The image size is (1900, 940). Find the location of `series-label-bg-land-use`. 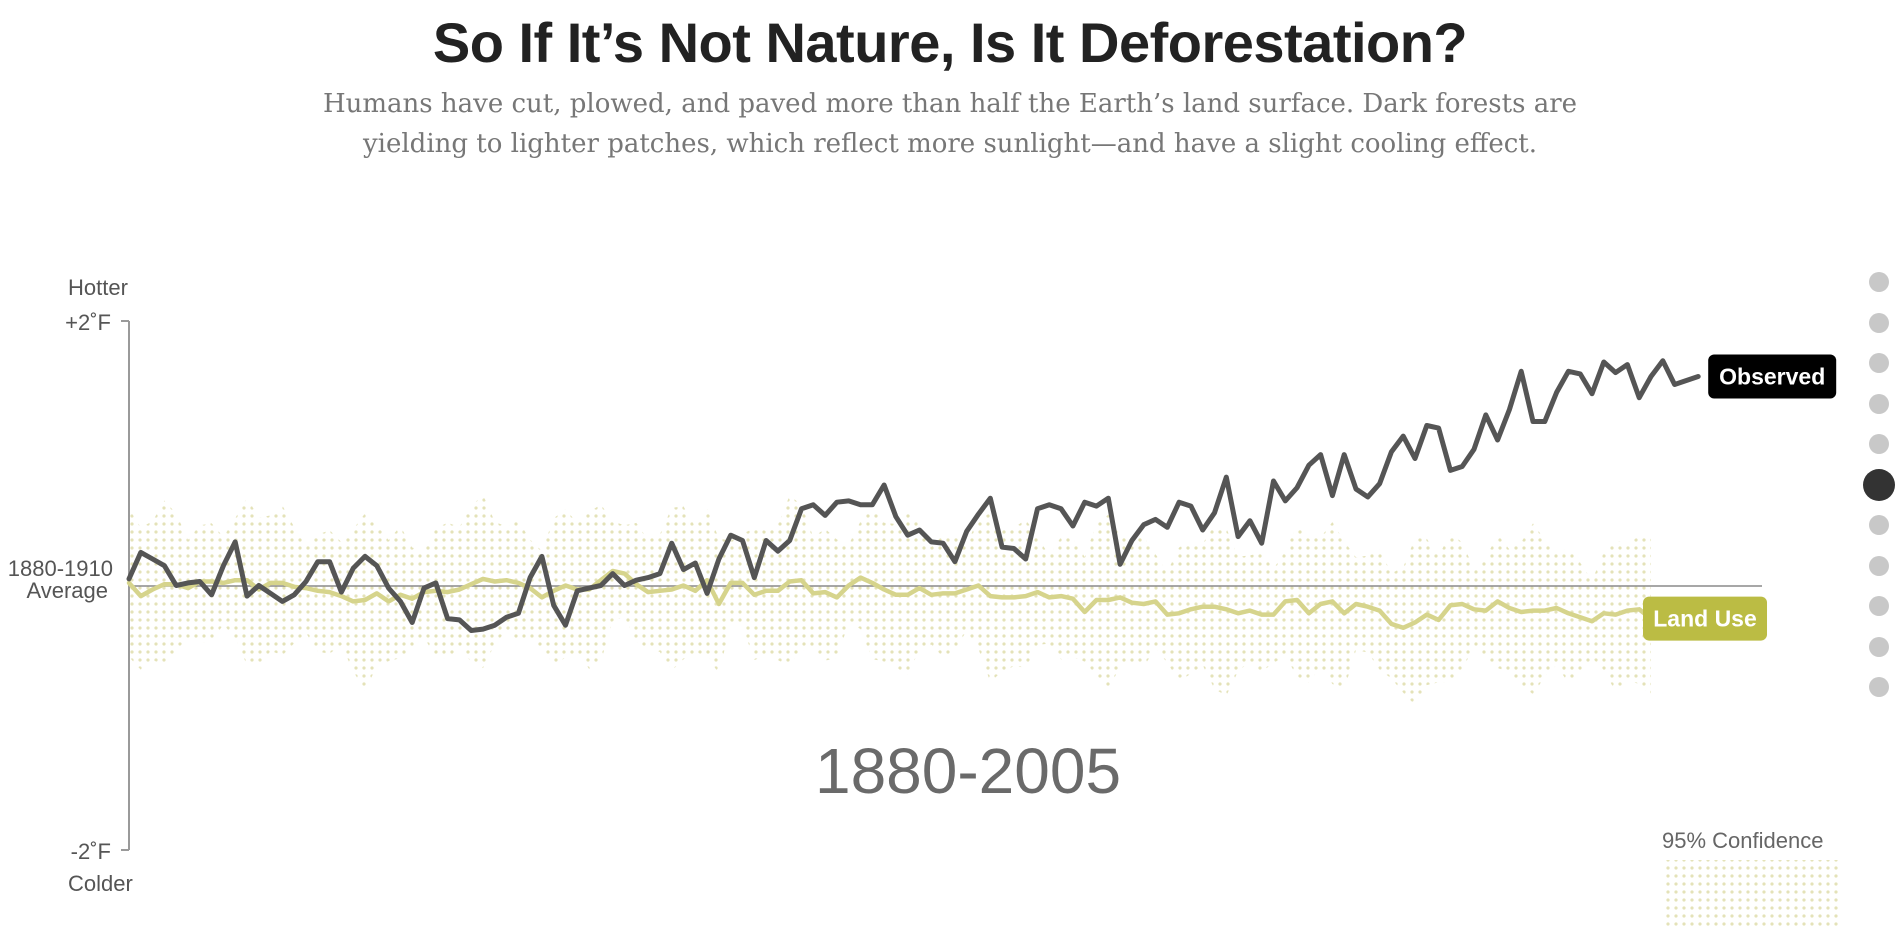

series-label-bg-land-use is located at coordinates (1705, 618).